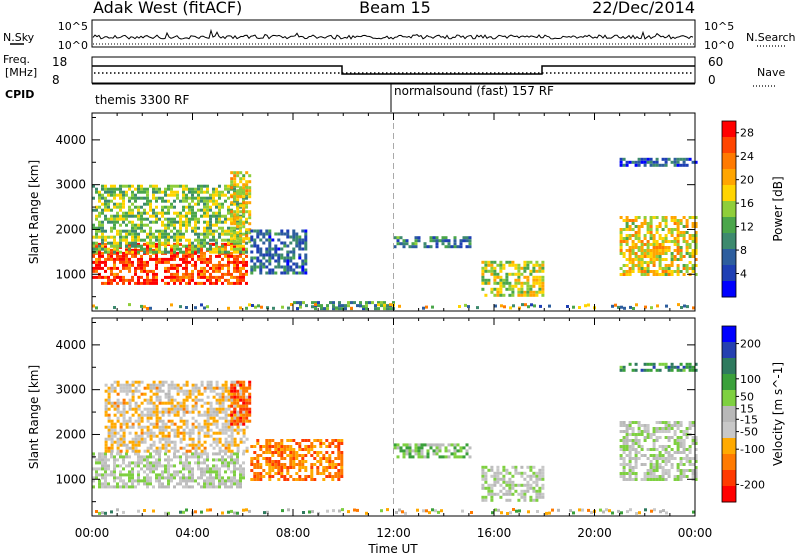 This screenshot has width=800, height=554. Describe the element at coordinates (771, 37) in the screenshot. I see `noise-search-label: N.Search` at that location.